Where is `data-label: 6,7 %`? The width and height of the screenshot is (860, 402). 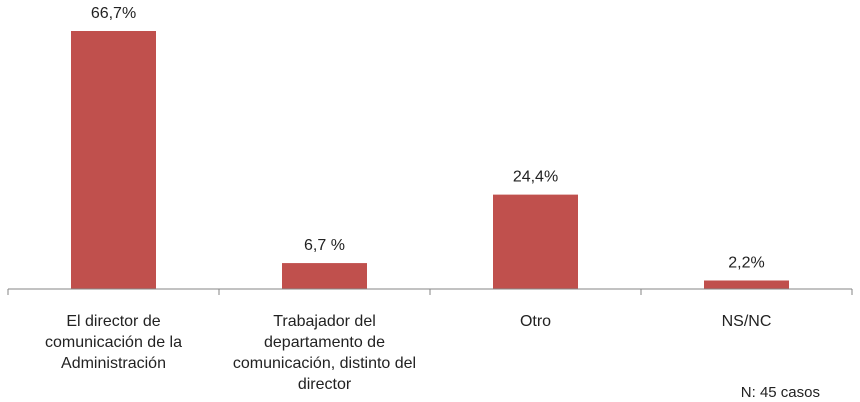 data-label: 6,7 % is located at coordinates (324, 245).